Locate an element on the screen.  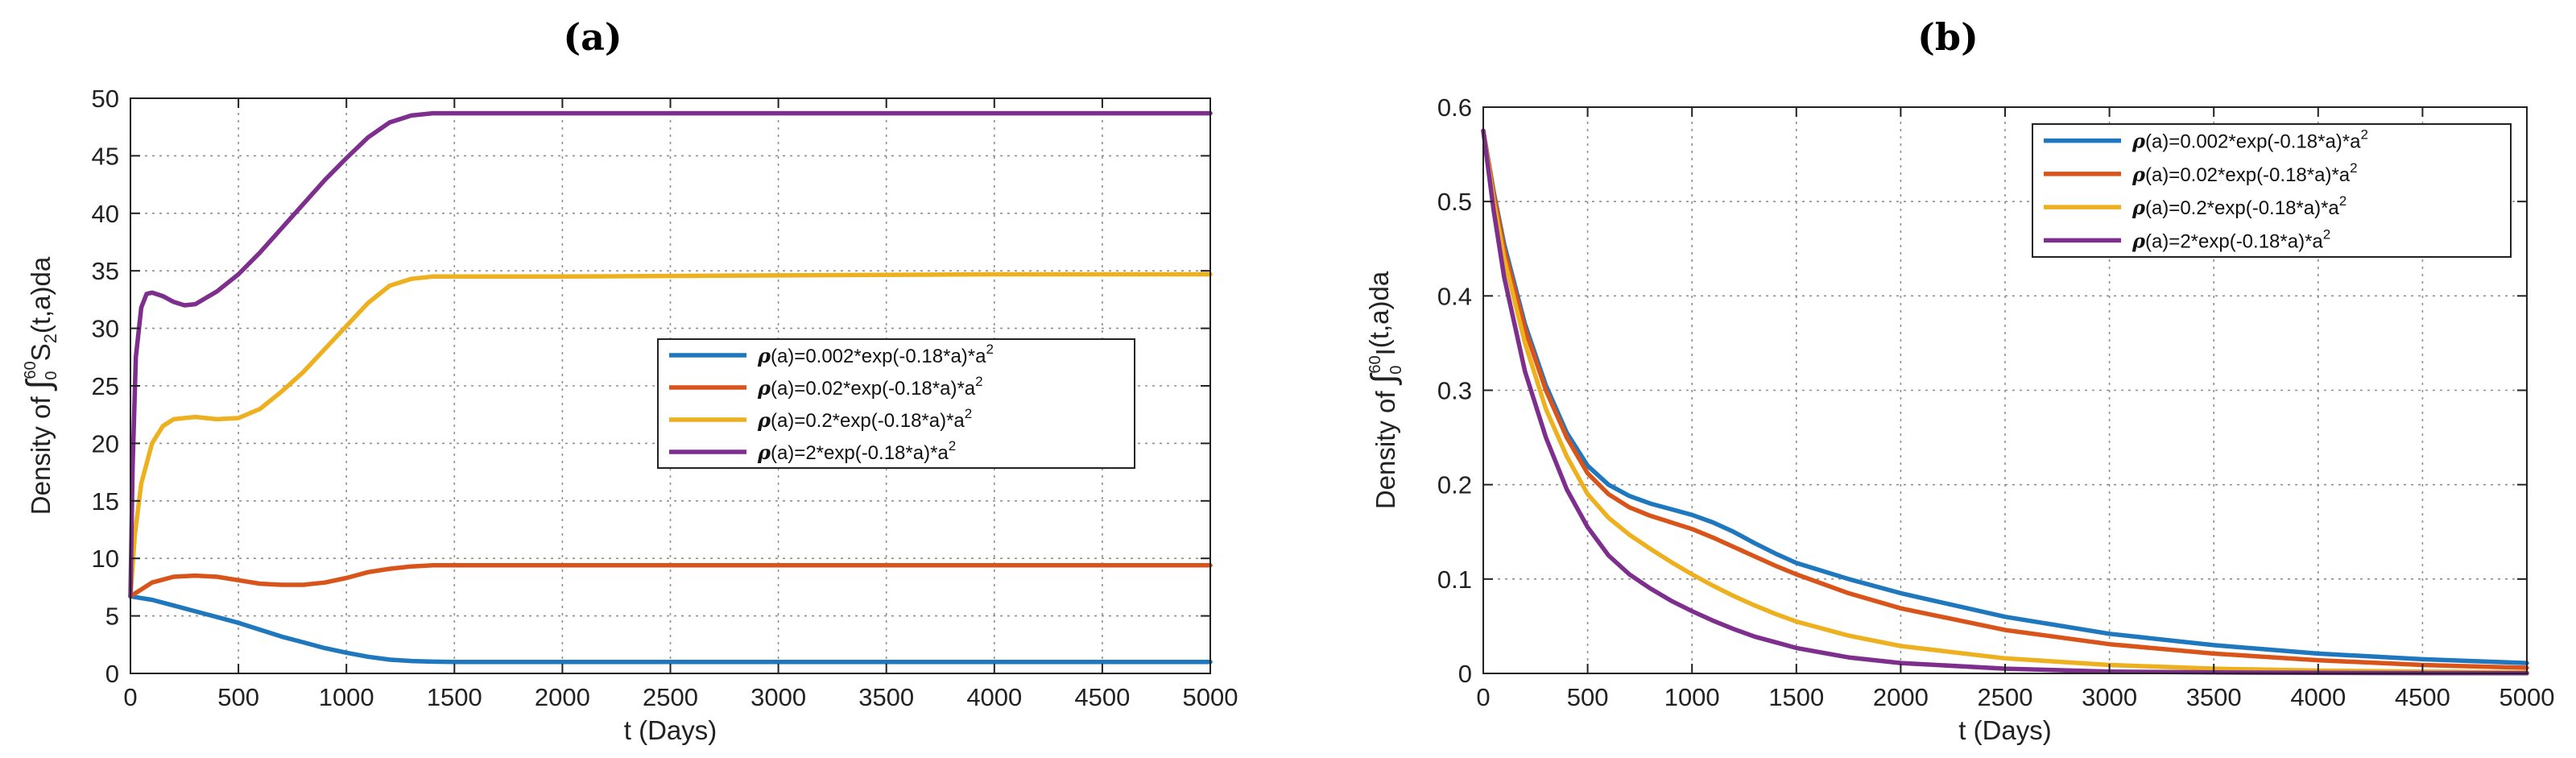
panel-label: (a) is located at coordinates (592, 37).